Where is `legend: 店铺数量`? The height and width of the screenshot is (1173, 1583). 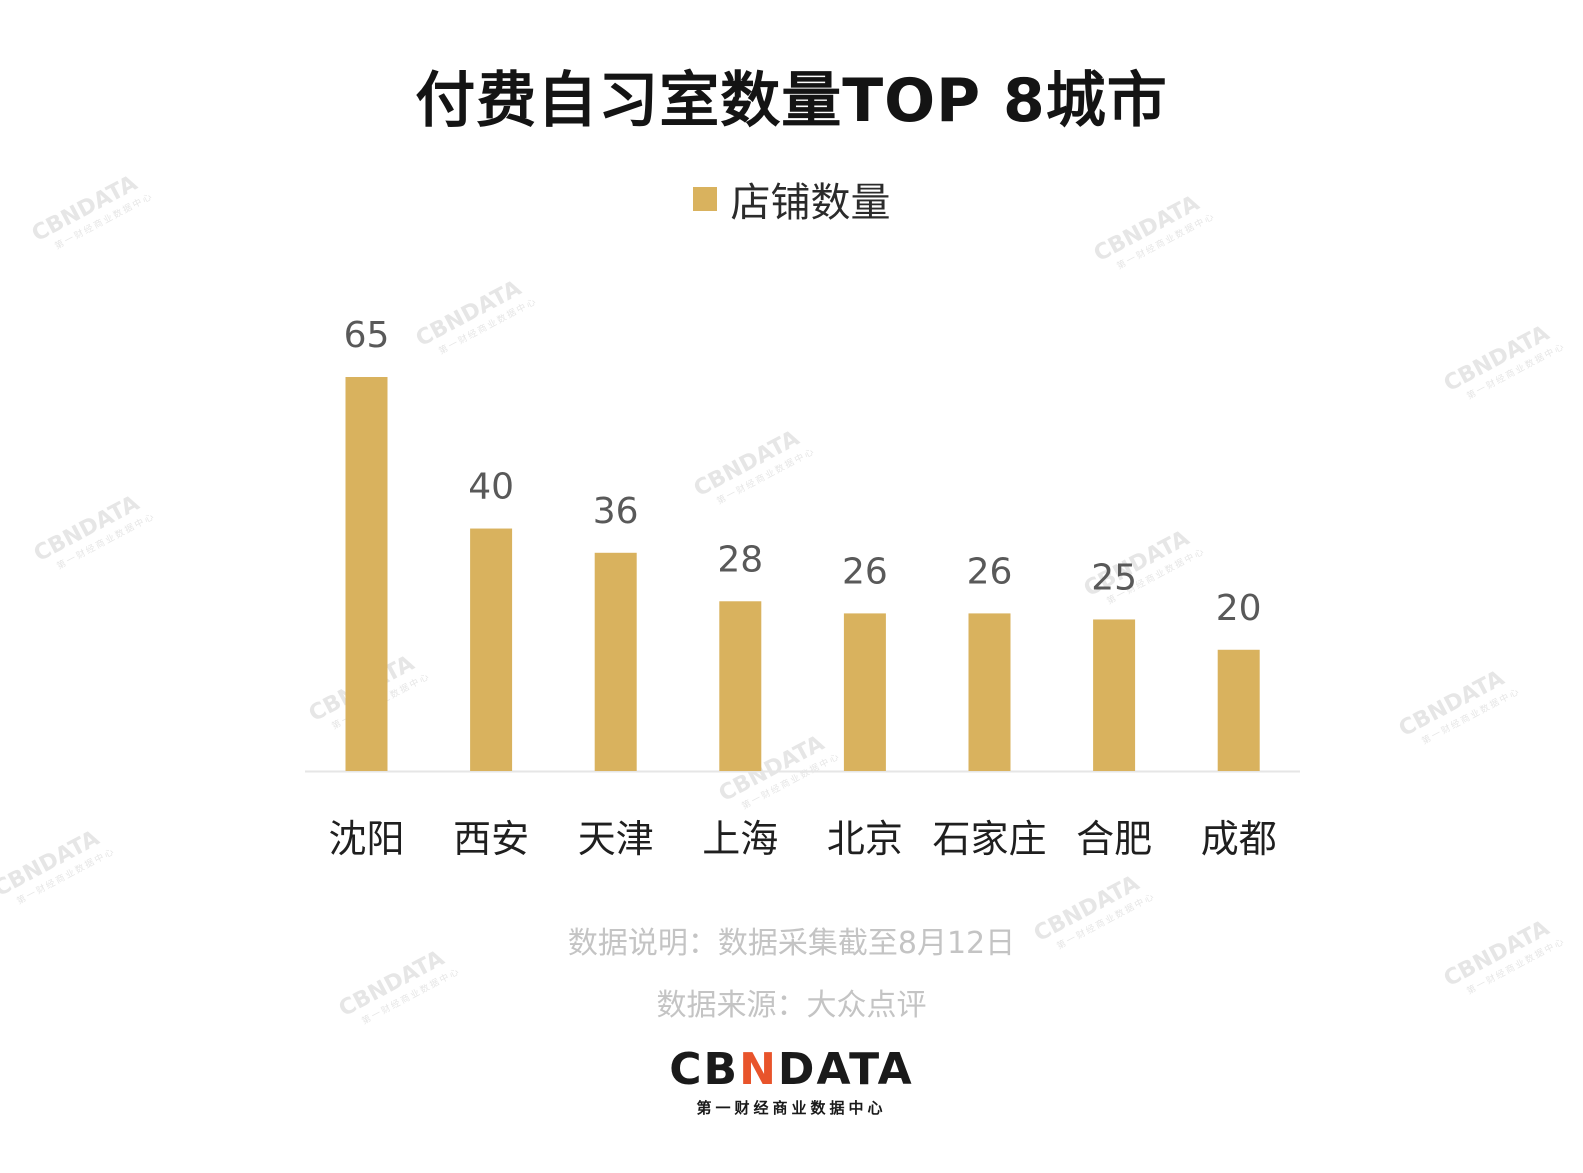
legend: 店铺数量 is located at coordinates (791, 199).